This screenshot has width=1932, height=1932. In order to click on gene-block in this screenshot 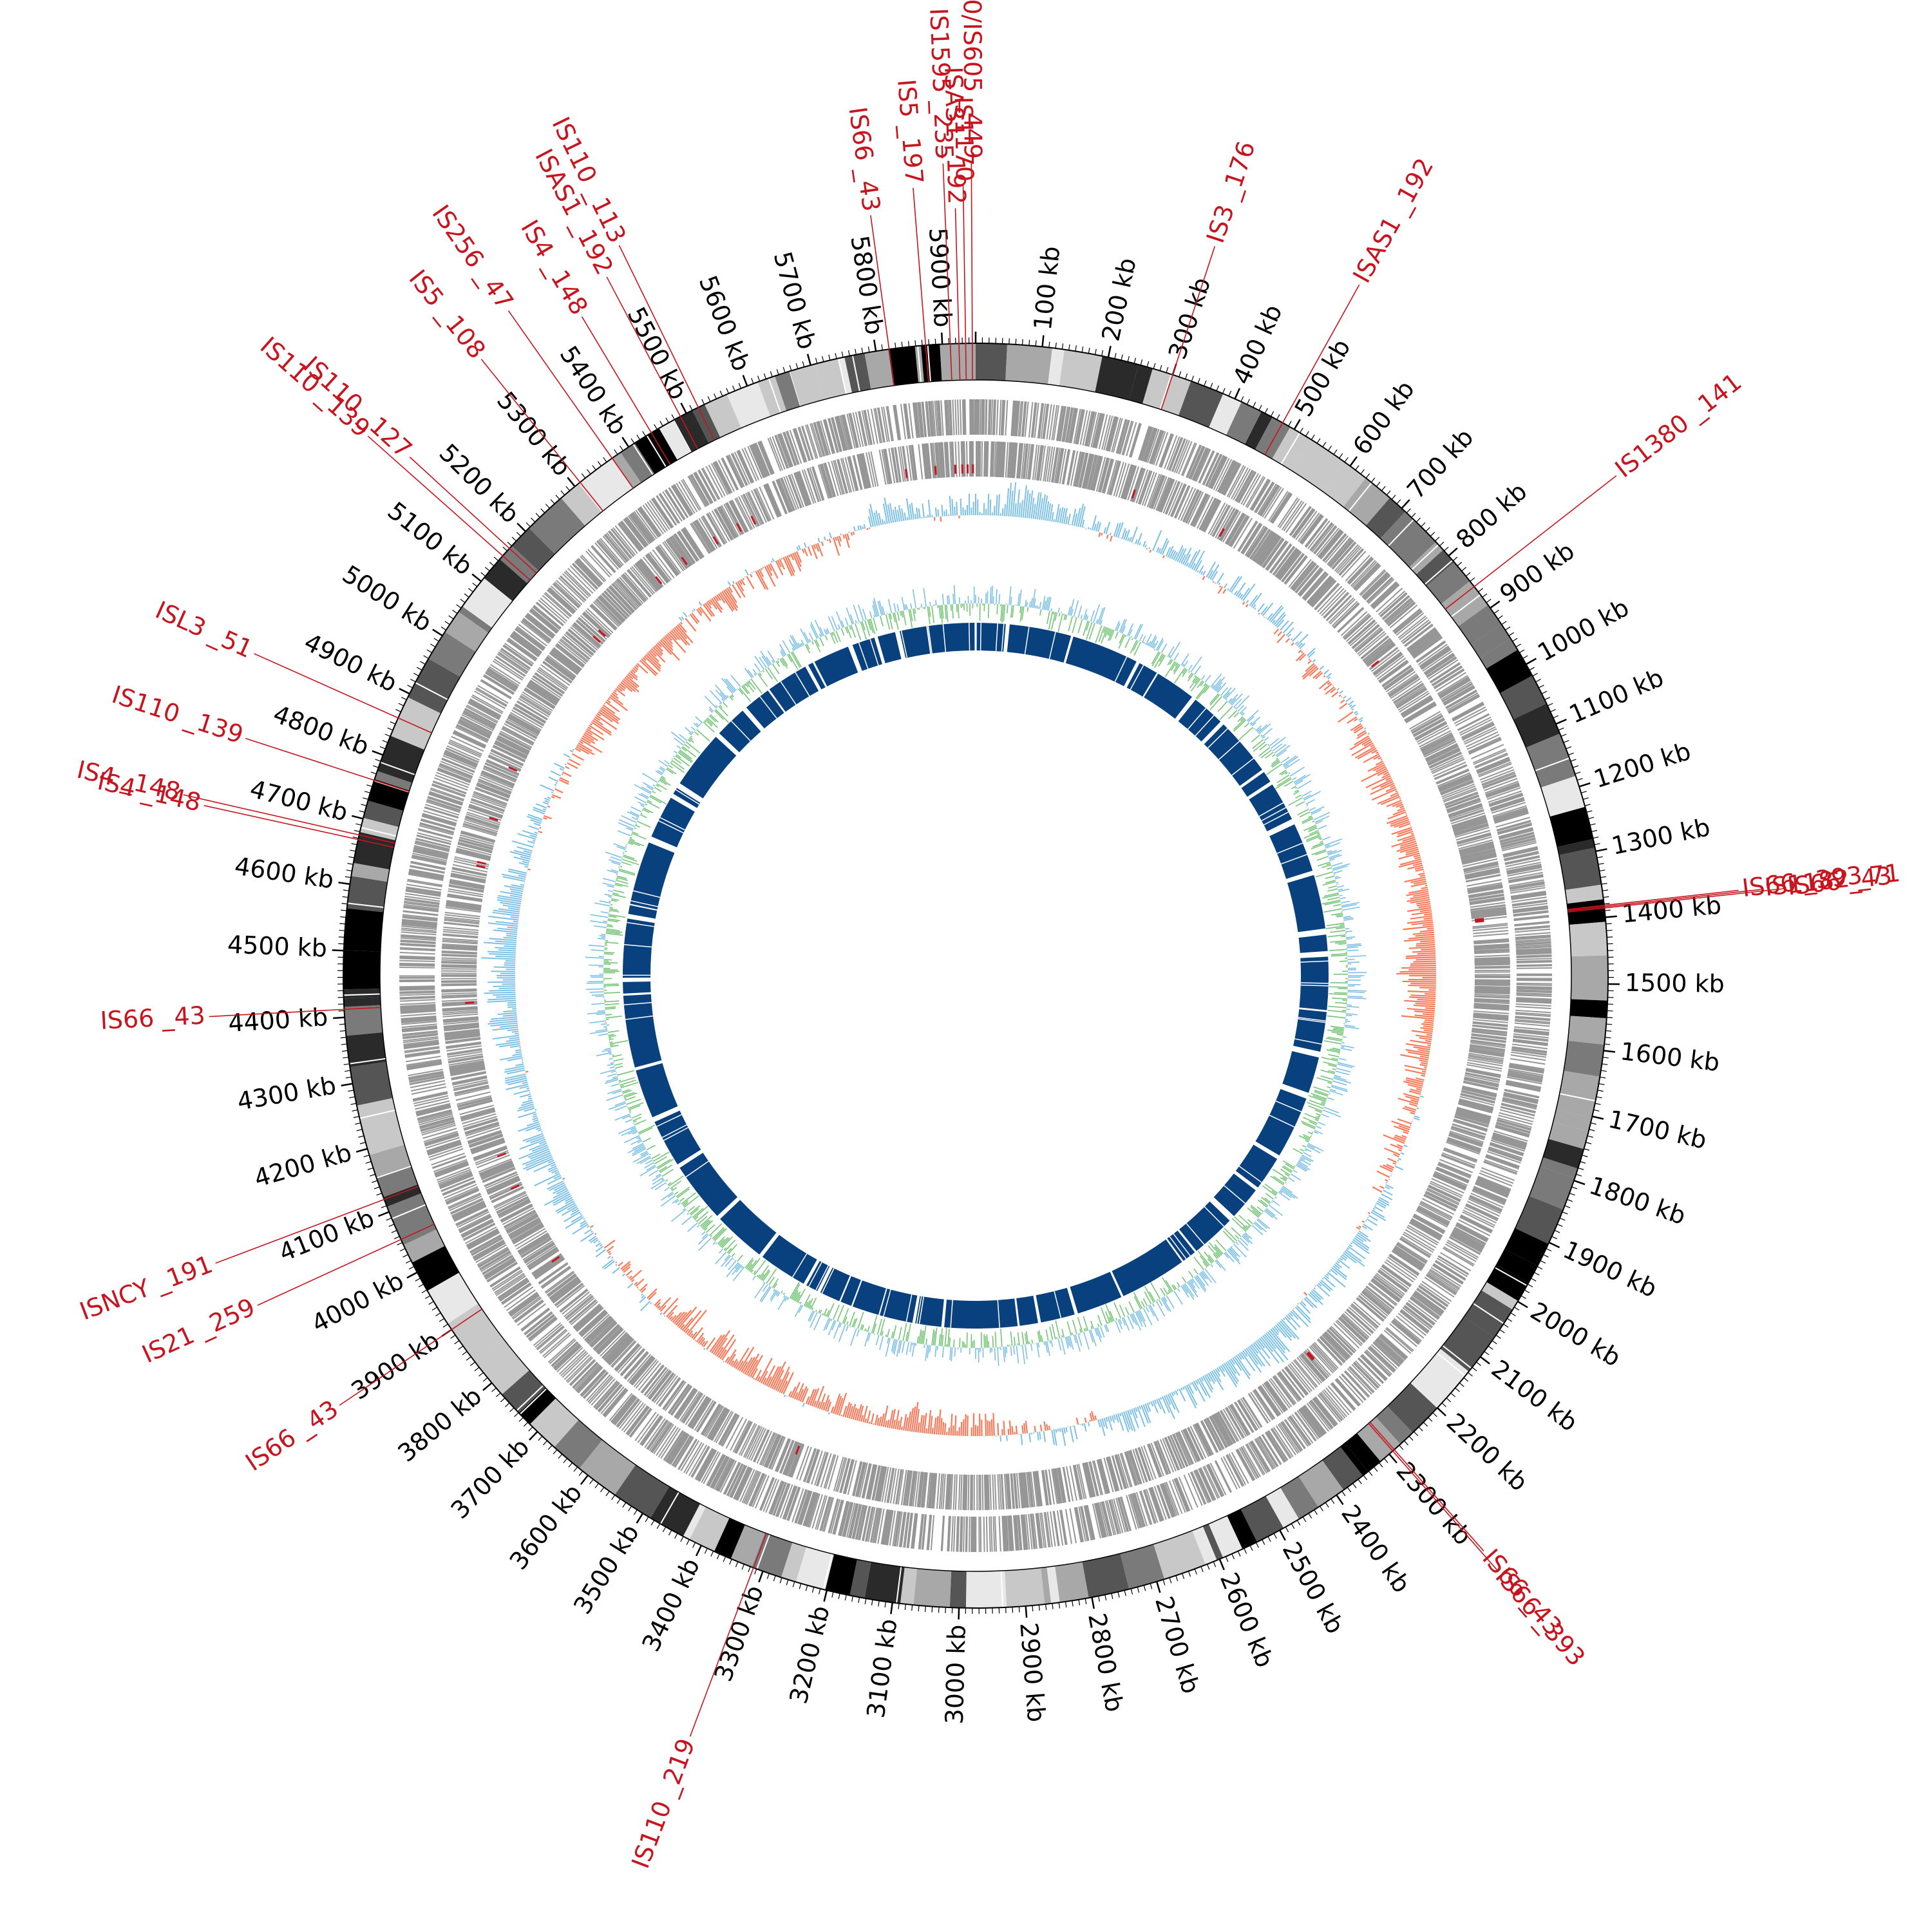, I will do `click(652, 876)`.